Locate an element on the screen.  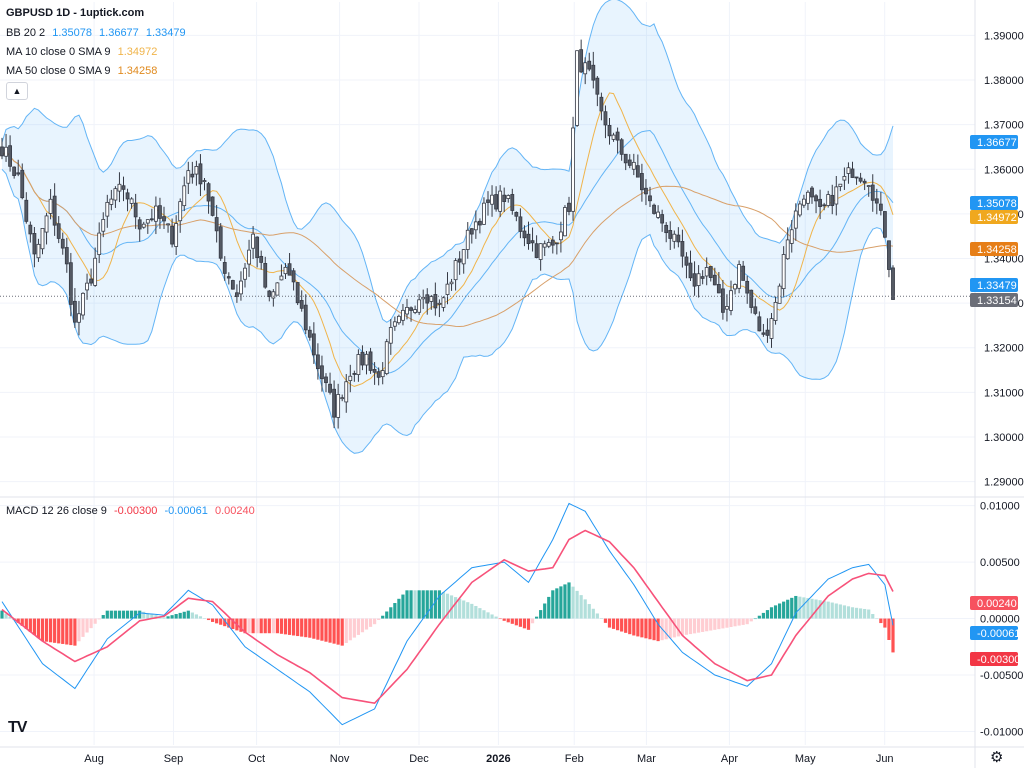
price-tick-label: 1.29000 is located at coordinates (1004, 483).